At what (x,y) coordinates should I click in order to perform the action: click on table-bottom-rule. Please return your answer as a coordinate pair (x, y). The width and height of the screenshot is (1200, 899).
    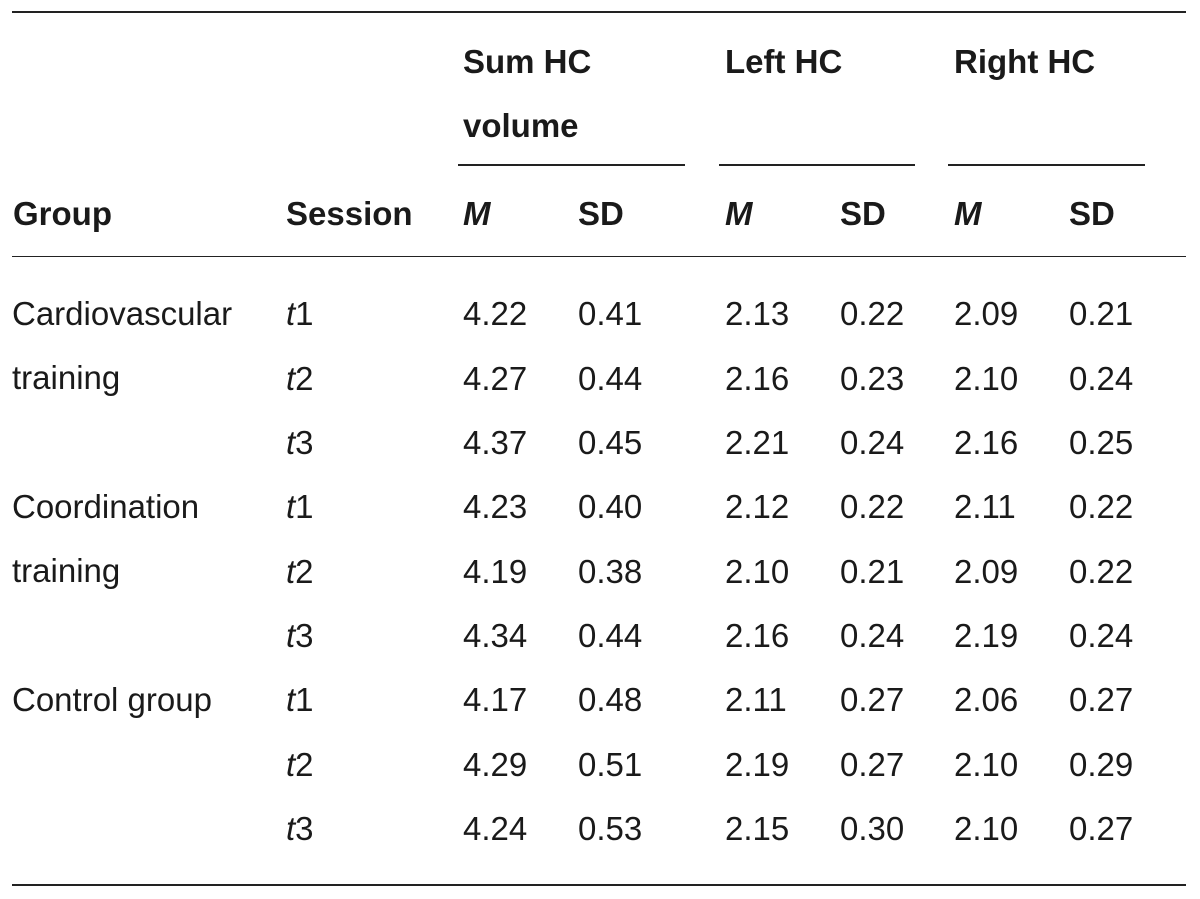
    Looking at the image, I should click on (599, 885).